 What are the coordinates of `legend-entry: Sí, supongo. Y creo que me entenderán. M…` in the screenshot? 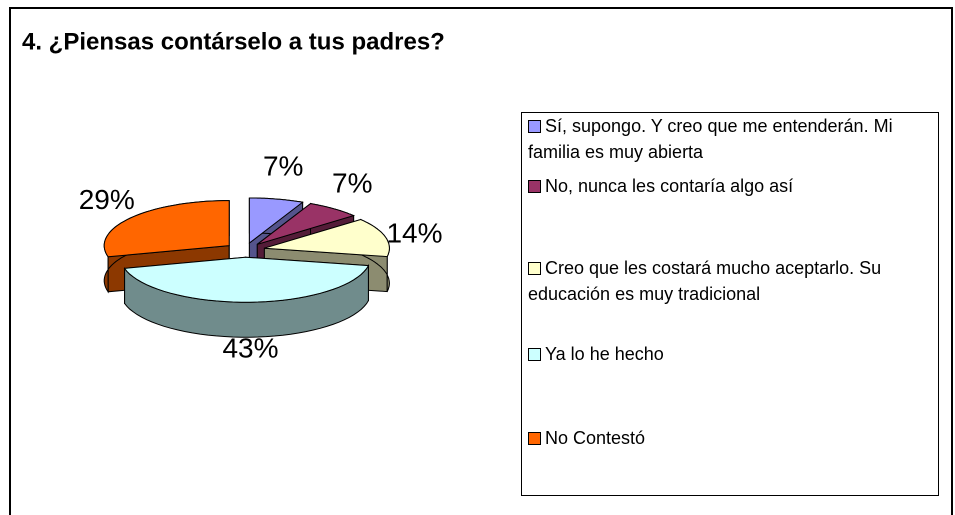 It's located at (733, 139).